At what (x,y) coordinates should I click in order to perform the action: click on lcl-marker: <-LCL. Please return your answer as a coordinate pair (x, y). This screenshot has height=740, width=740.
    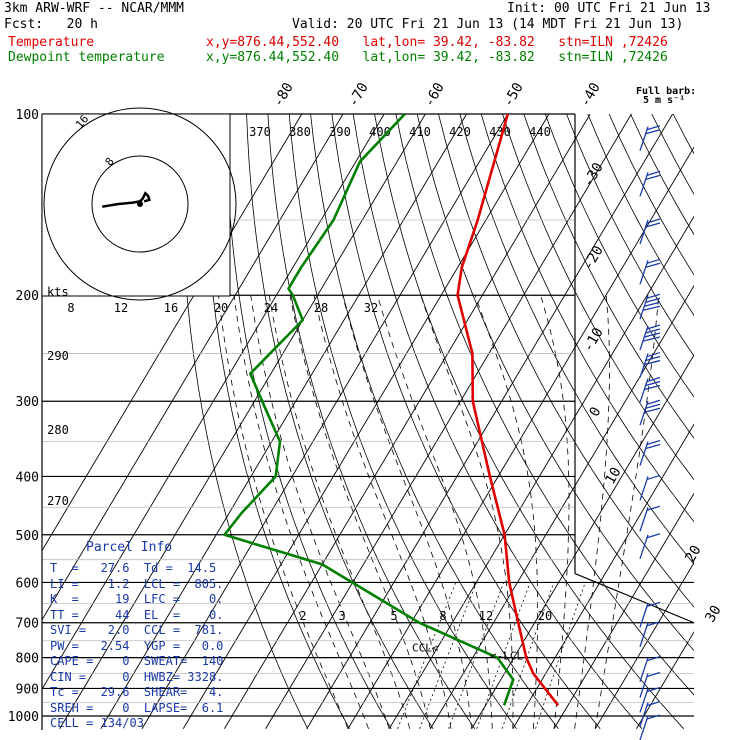
    Looking at the image, I should click on (506, 655).